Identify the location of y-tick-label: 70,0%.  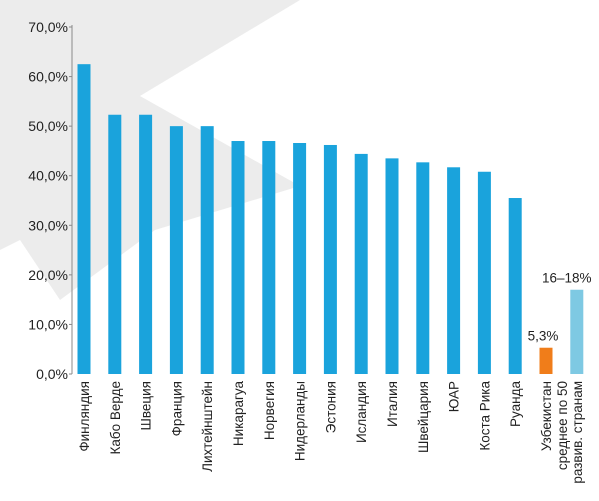
(48, 27).